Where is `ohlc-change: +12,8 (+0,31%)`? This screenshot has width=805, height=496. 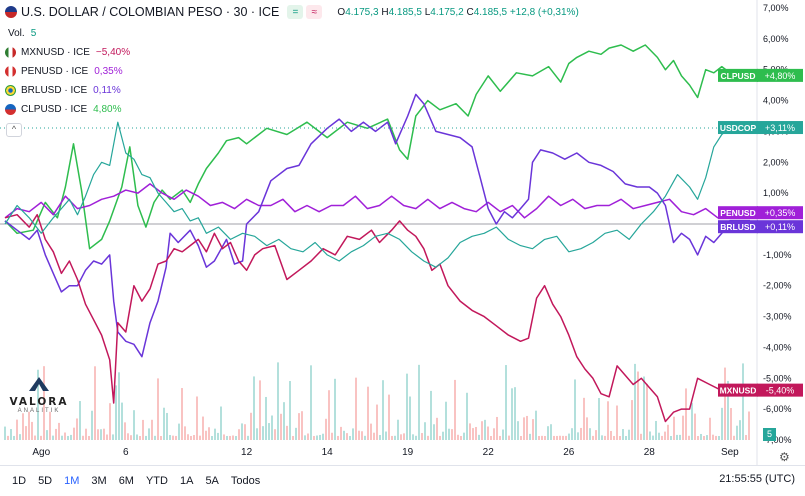
ohlc-change: +12,8 (+0,31%) is located at coordinates (544, 12).